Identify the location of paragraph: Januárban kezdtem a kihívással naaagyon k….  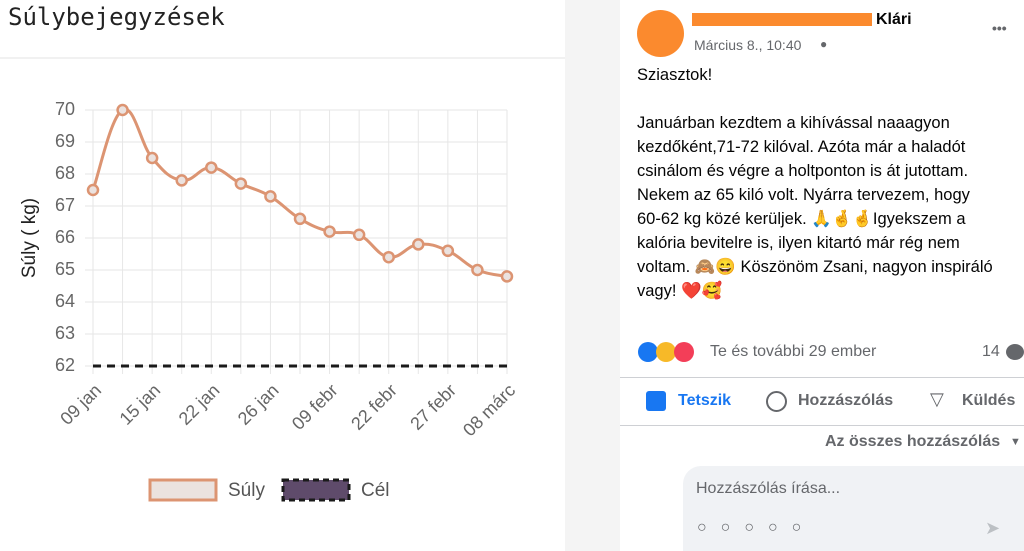
(815, 207).